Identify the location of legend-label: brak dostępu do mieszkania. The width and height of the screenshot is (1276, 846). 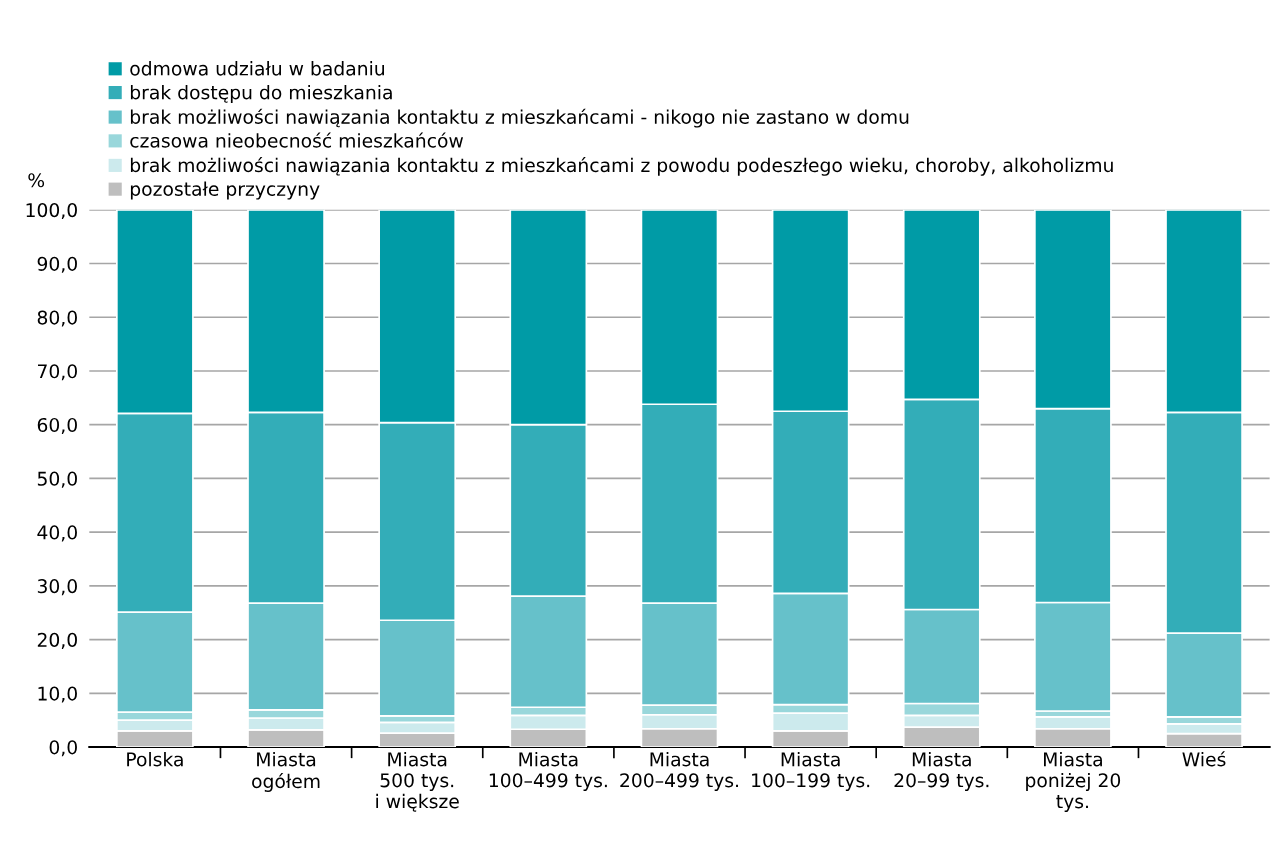
(261, 94).